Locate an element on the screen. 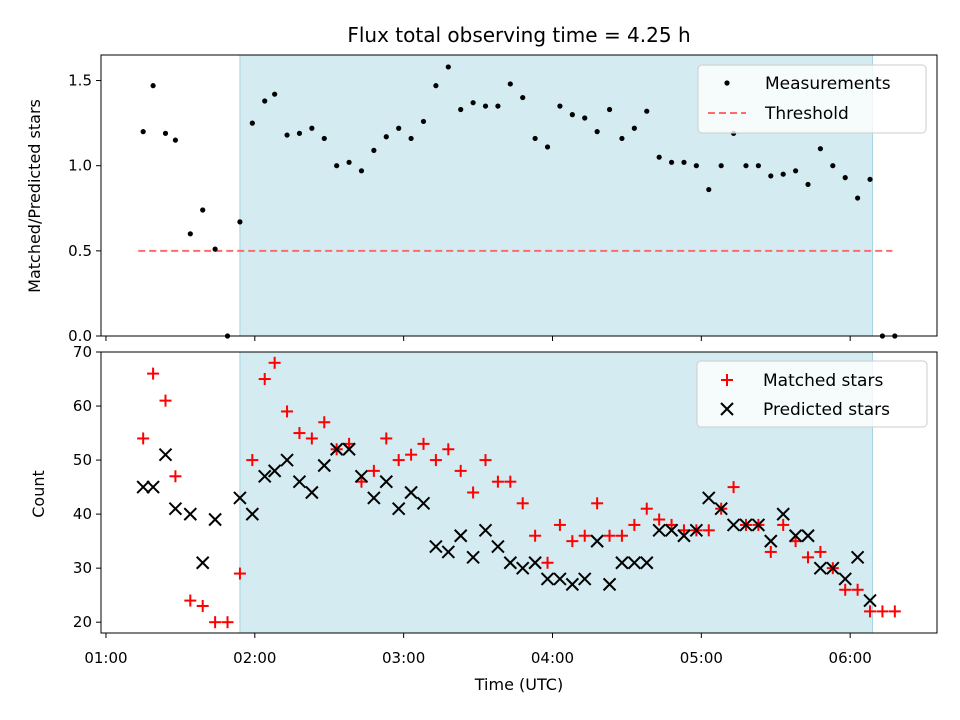  bottom-legend: Matched stars Predicted stars is located at coordinates (812, 394).